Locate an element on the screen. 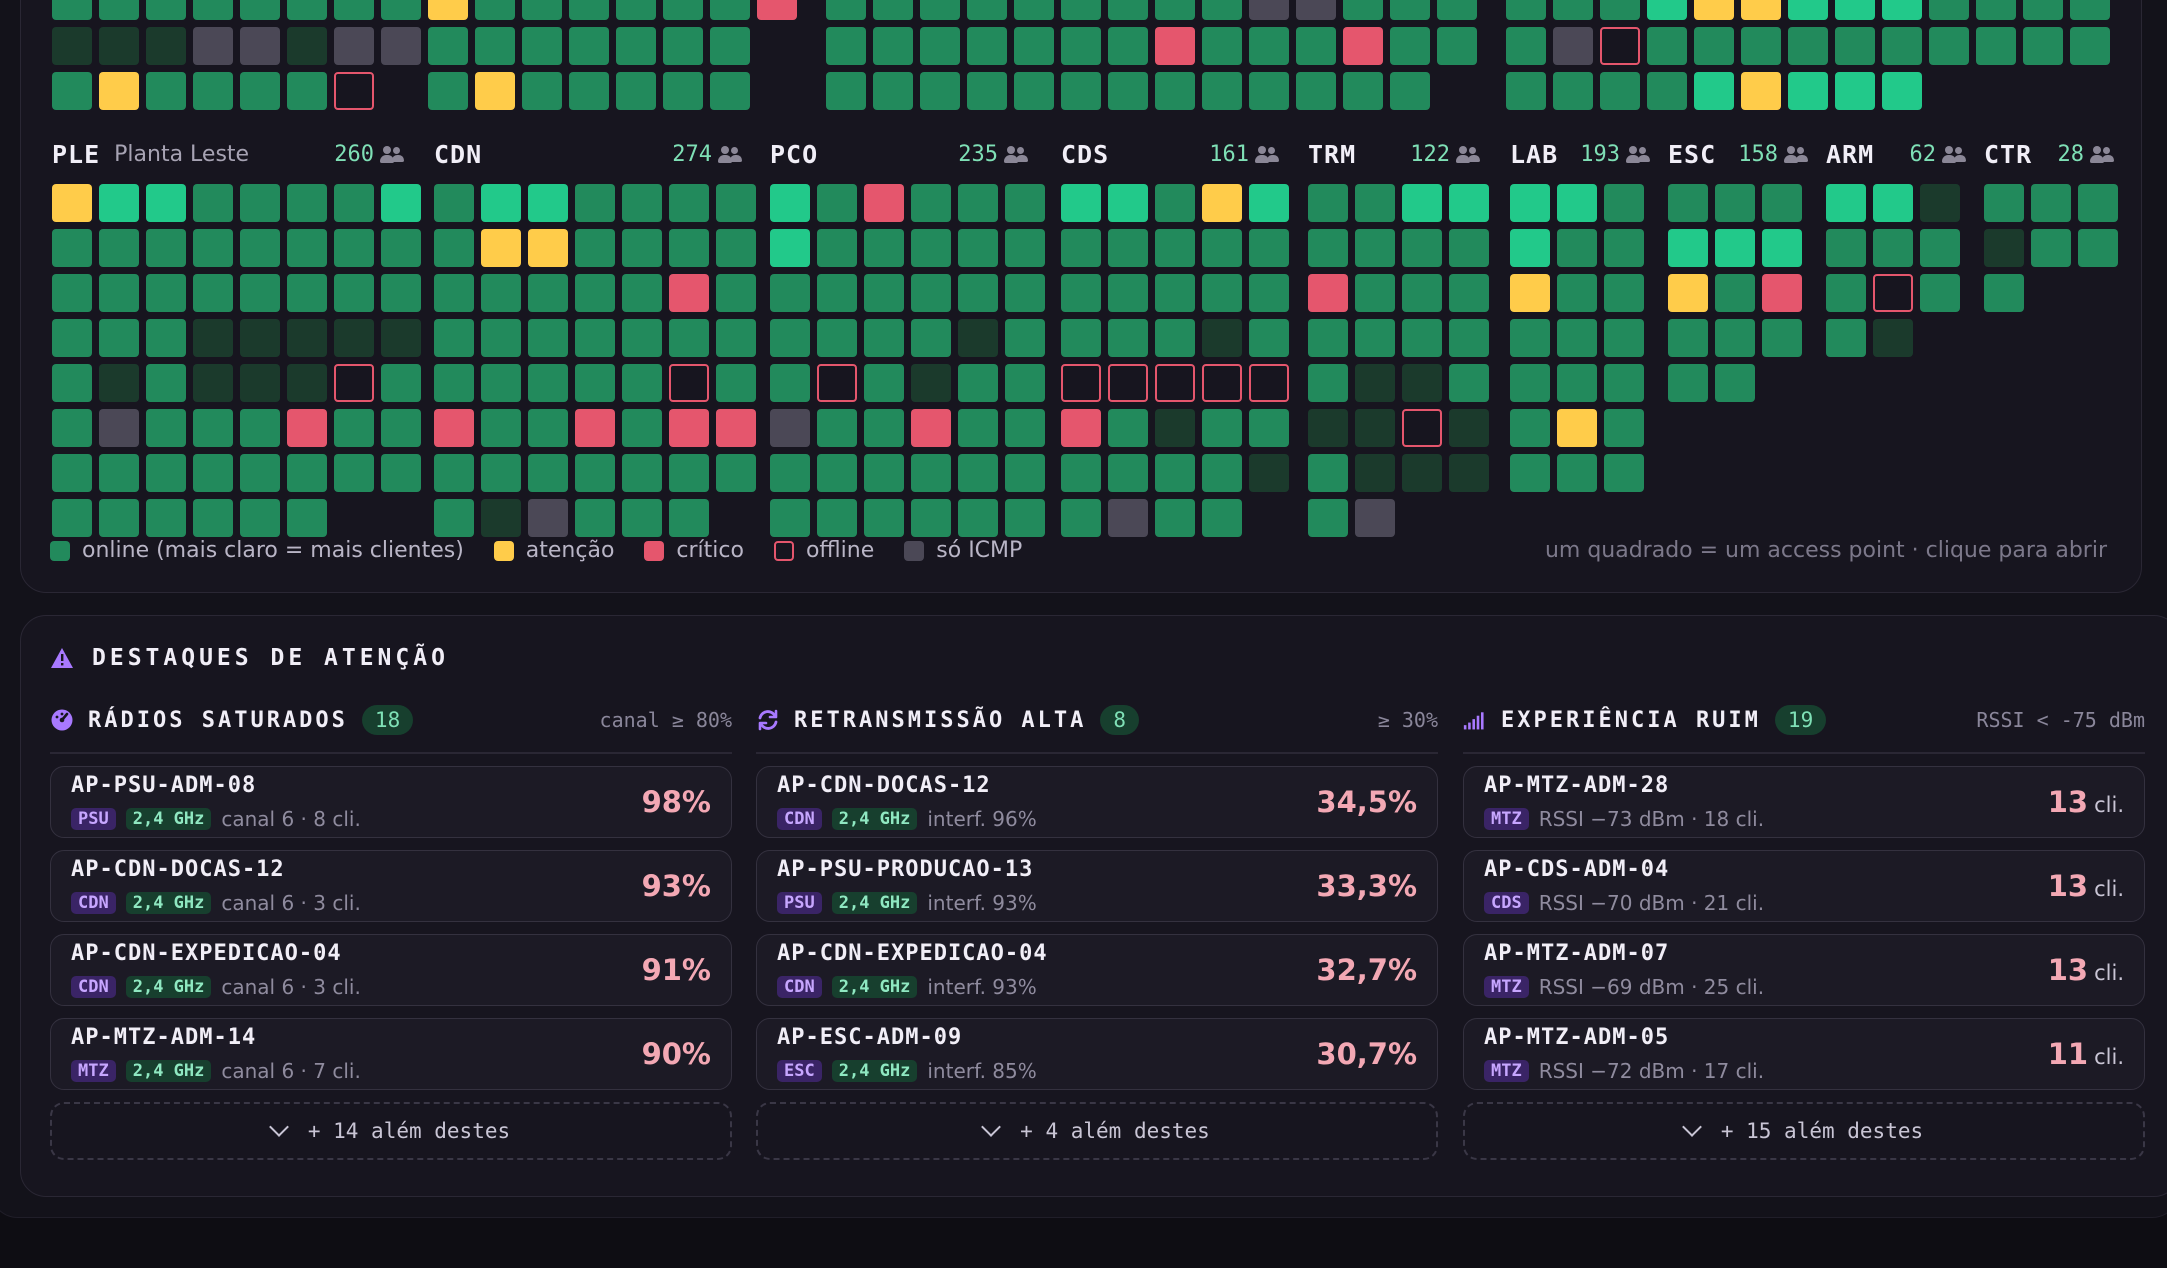  group-header-trm: TRM 122 is located at coordinates (1394, 154).